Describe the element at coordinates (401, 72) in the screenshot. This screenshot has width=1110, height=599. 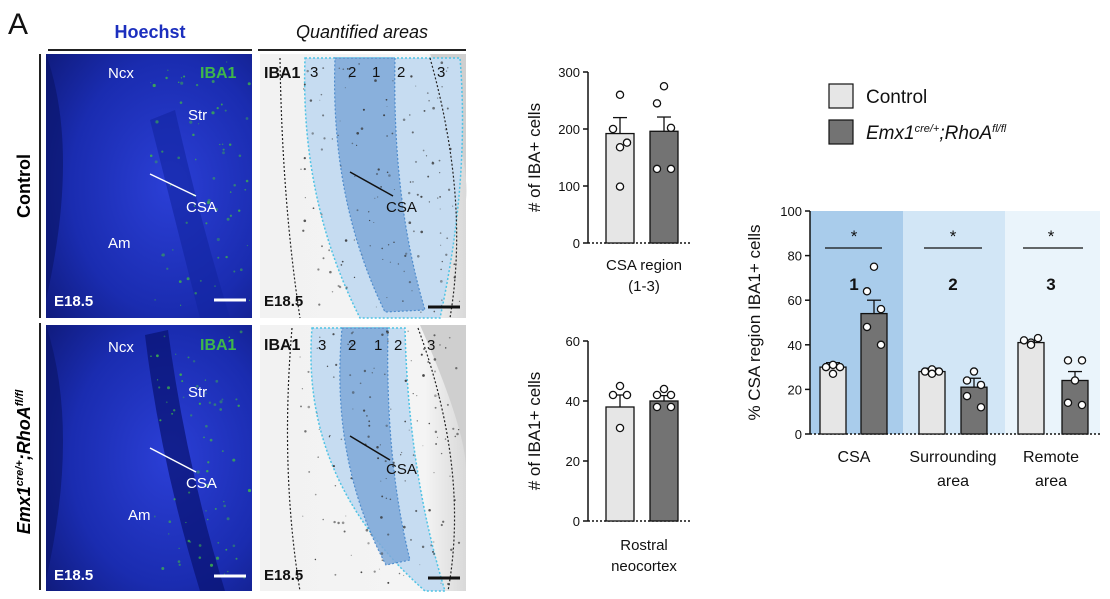
I see `zone-2-right: 2` at that location.